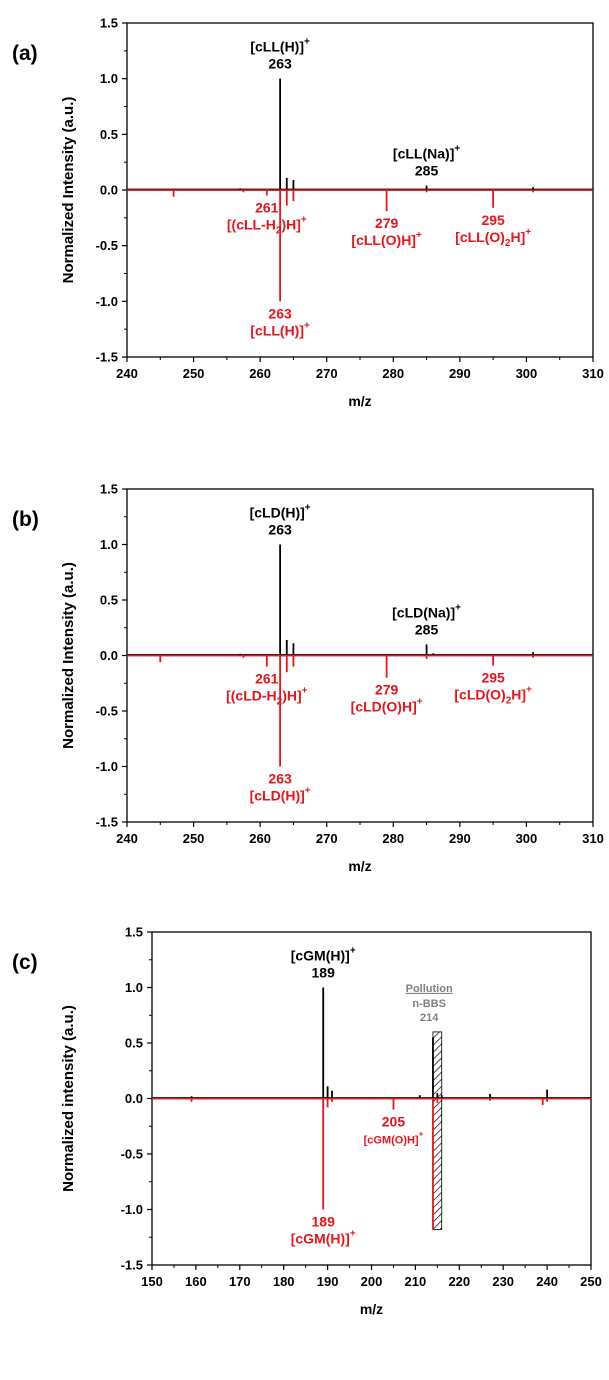 This screenshot has width=609, height=1380. Describe the element at coordinates (394, 1122) in the screenshot. I see `annotation-line: 205` at that location.